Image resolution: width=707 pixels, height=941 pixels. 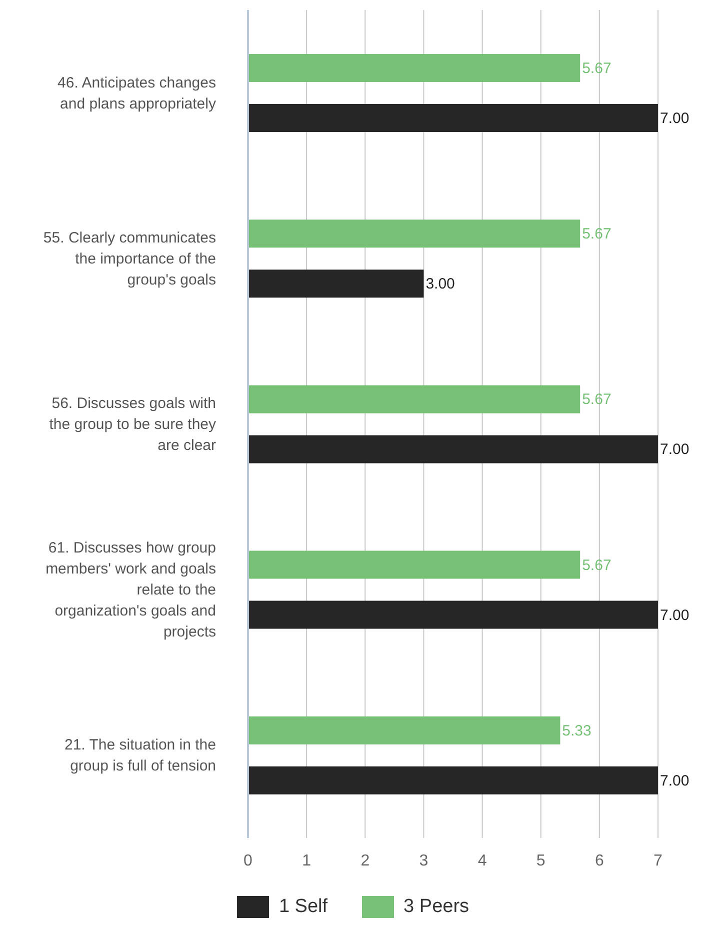 I want to click on y-tick-label: 46. Anticipates changes and plans appropriately, so click(x=137, y=93).